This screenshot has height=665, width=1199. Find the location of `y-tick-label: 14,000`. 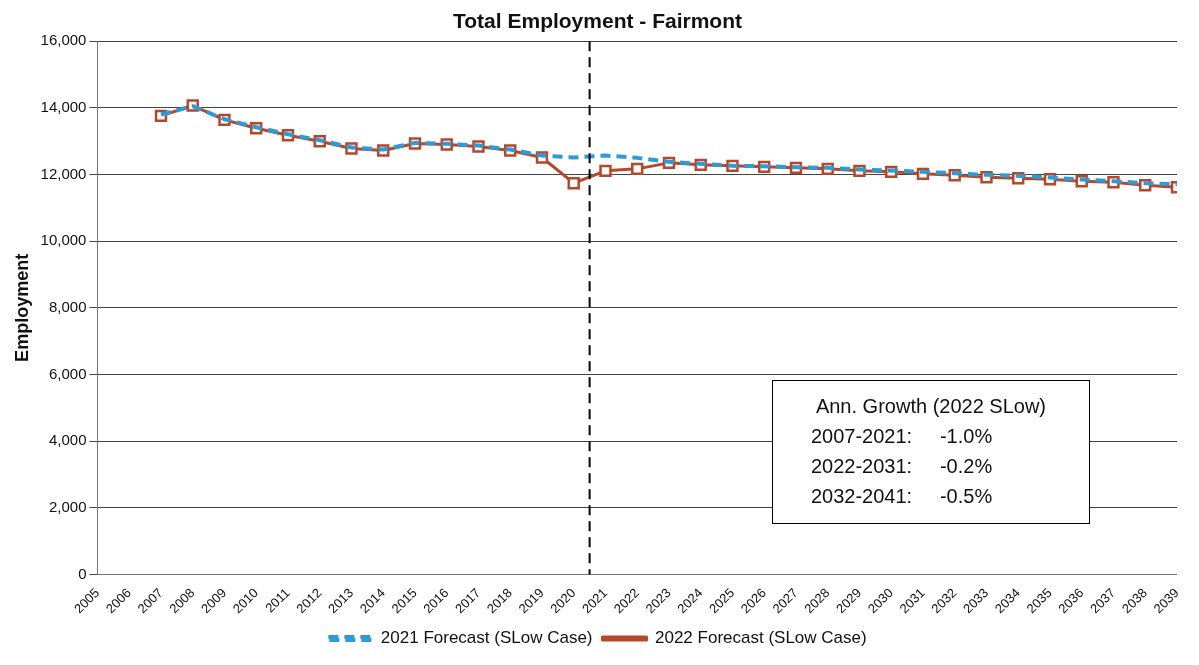

y-tick-label: 14,000 is located at coordinates (63, 107).